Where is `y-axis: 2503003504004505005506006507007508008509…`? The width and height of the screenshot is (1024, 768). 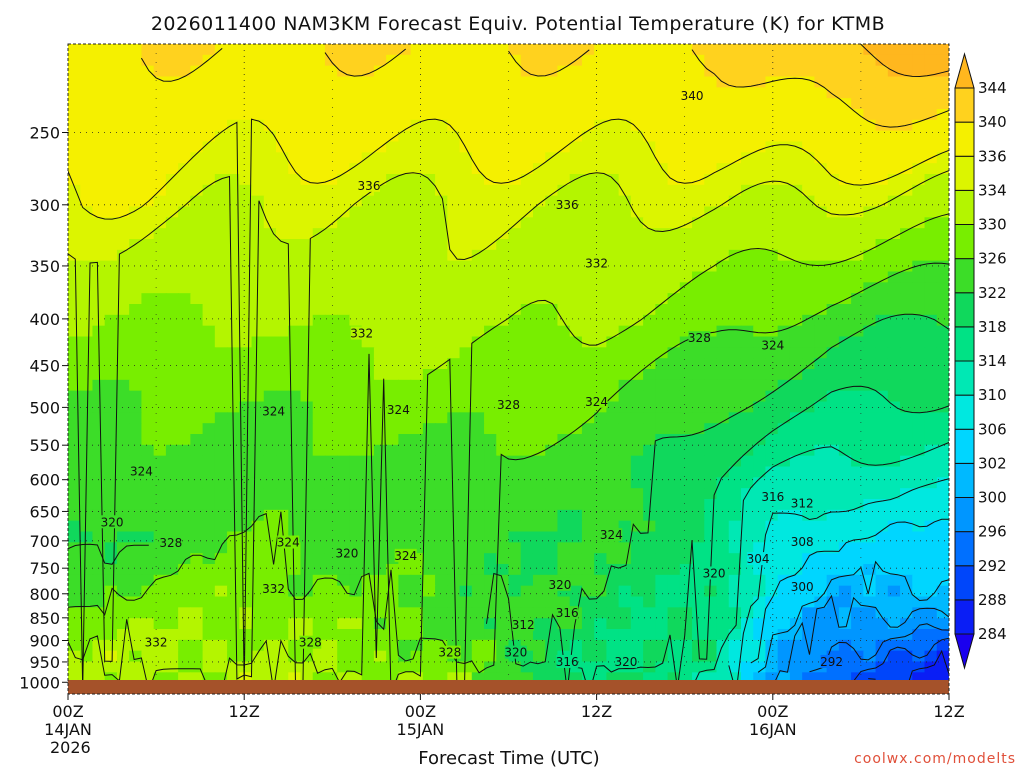
y-axis: 2503003504004505005506006507007508008509… is located at coordinates (43, 407).